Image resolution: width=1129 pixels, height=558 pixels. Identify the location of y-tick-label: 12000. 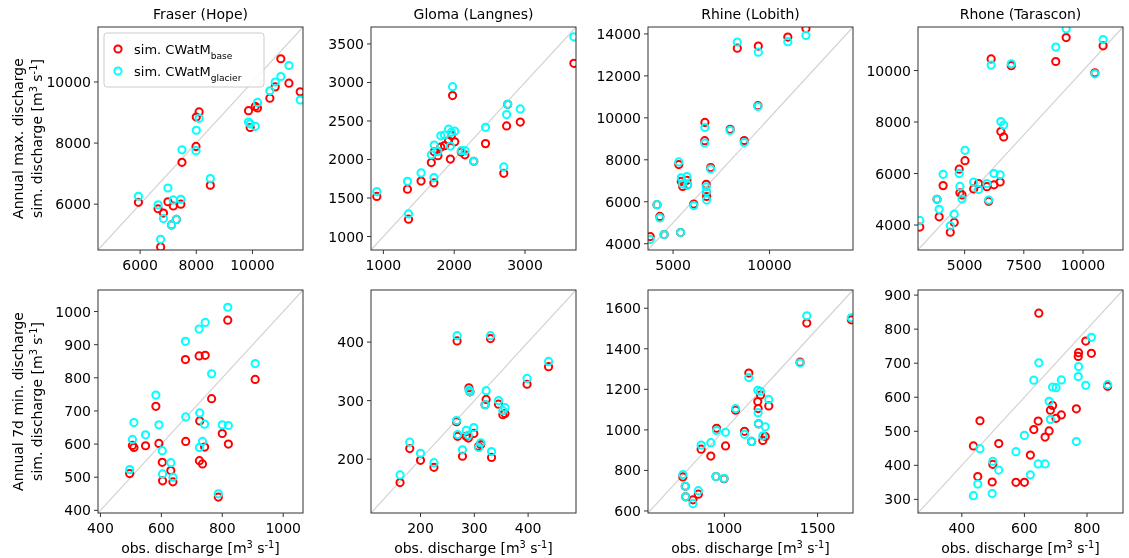
(618, 75).